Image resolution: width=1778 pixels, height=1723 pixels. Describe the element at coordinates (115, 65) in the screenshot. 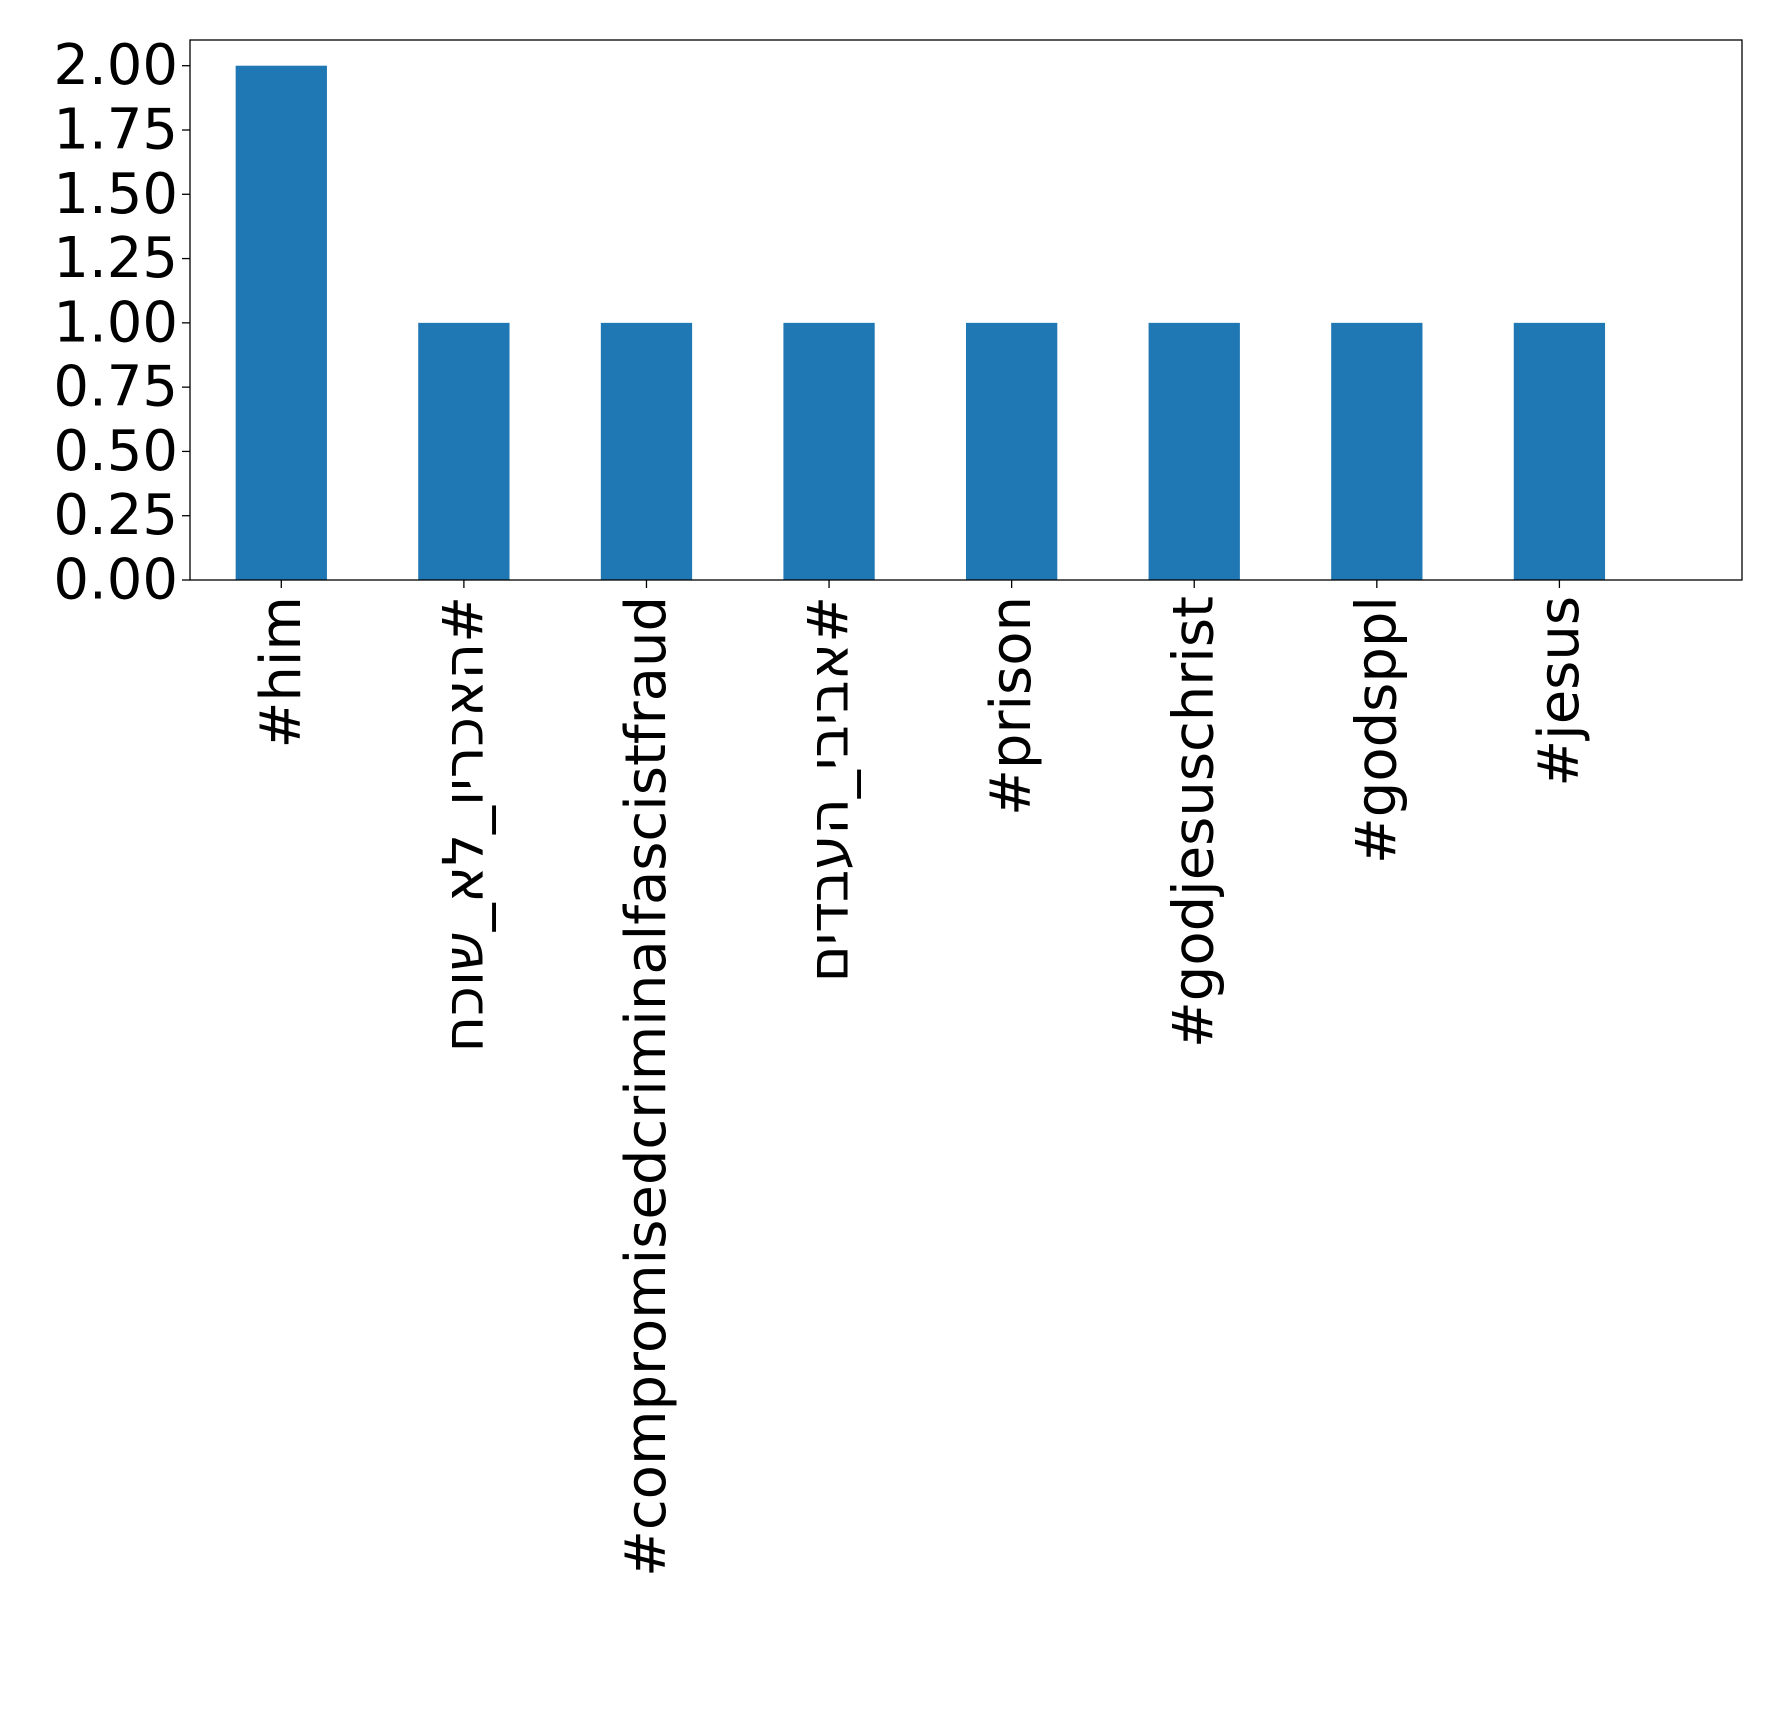

I see `y-tick-label-8: 2.00` at that location.